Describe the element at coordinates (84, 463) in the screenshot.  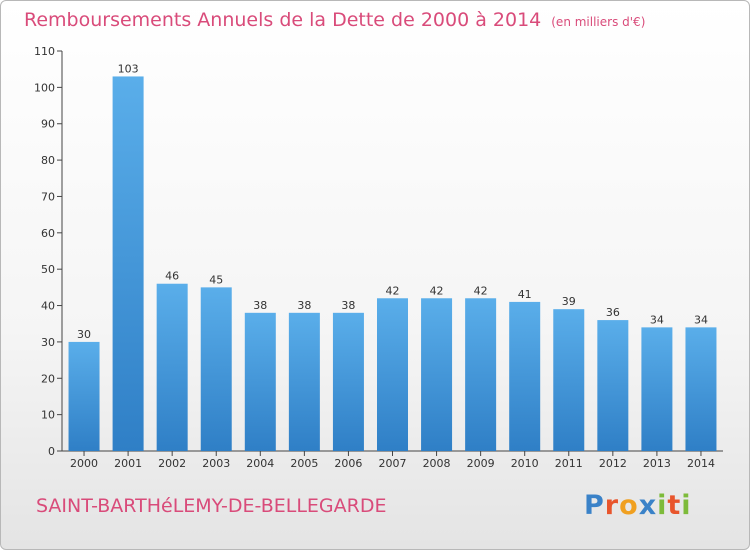
I see `x-tick-label: 2000` at that location.